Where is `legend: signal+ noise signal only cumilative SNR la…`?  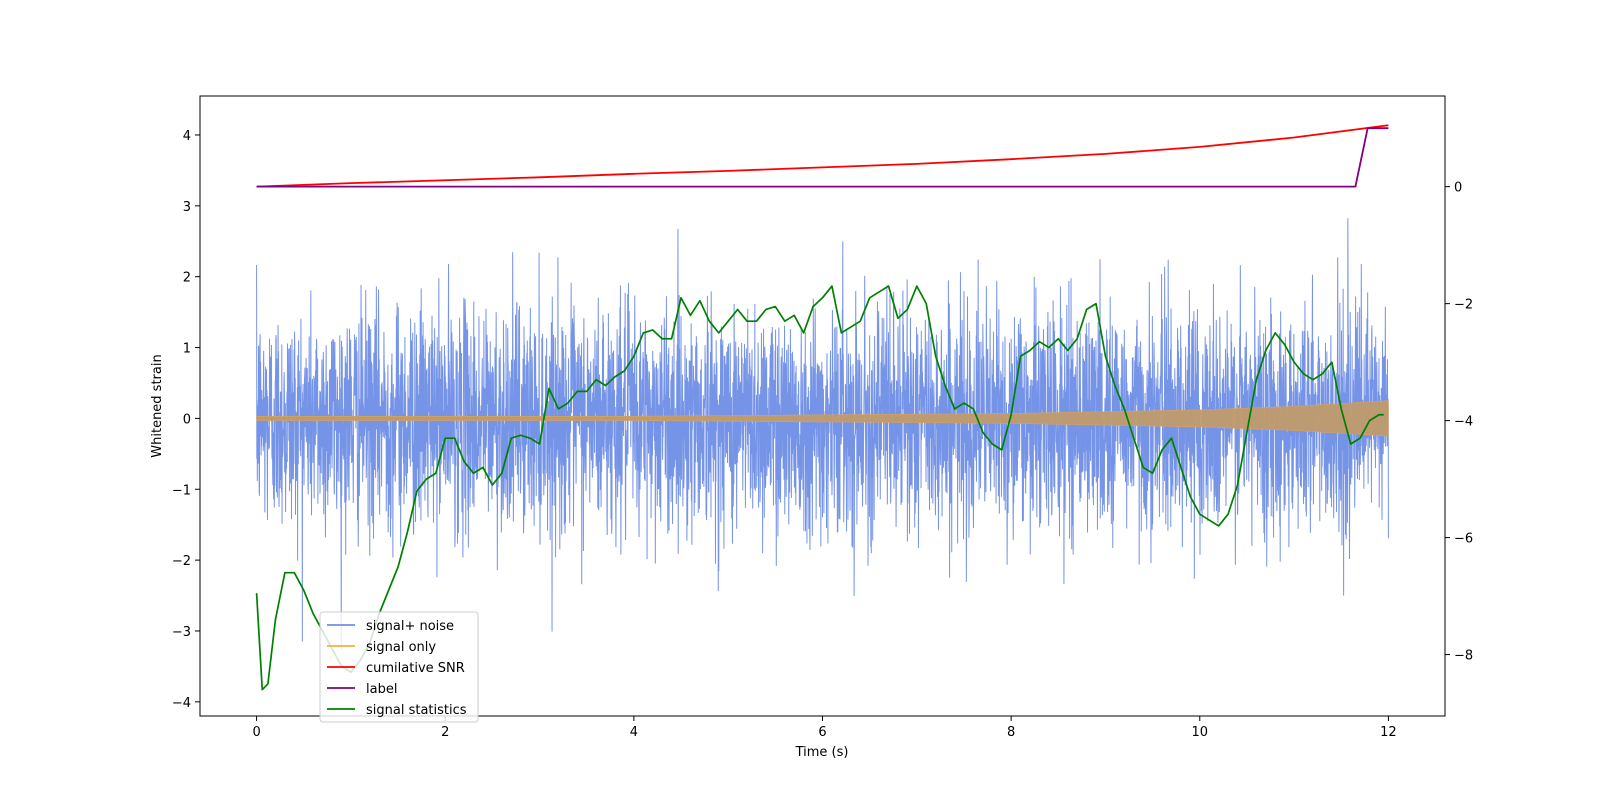
legend: signal+ noise signal only cumilative SNR la… is located at coordinates (399, 667).